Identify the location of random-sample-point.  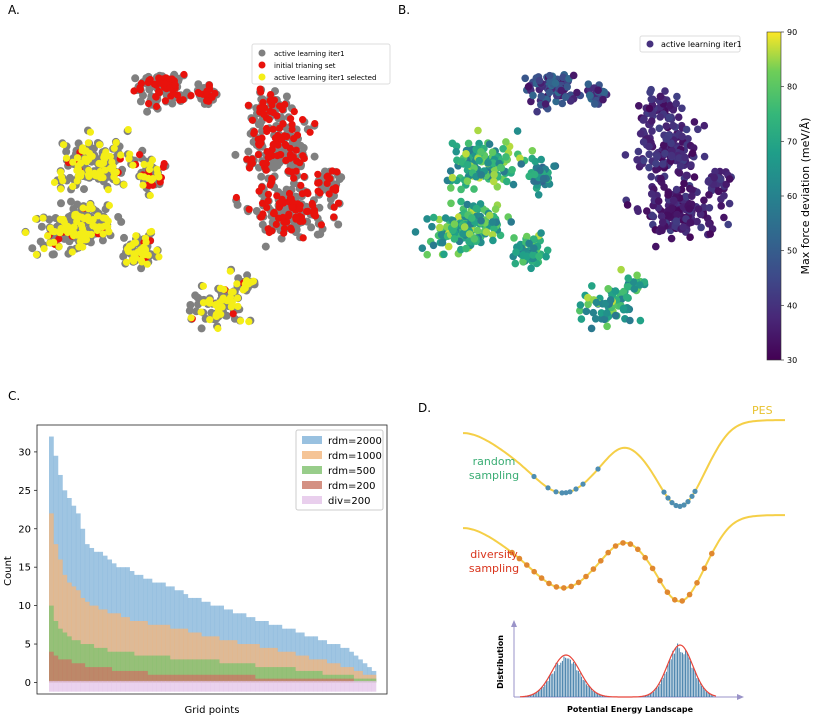
(534, 476).